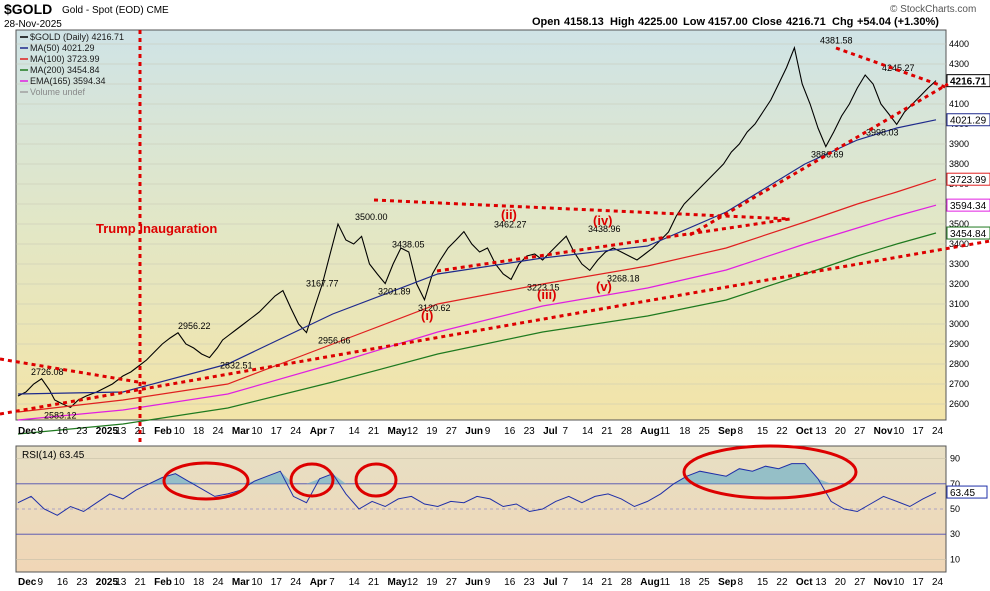 The width and height of the screenshot is (990, 591). What do you see at coordinates (959, 264) in the screenshot?
I see `price-y-tick-label: 3300` at bounding box center [959, 264].